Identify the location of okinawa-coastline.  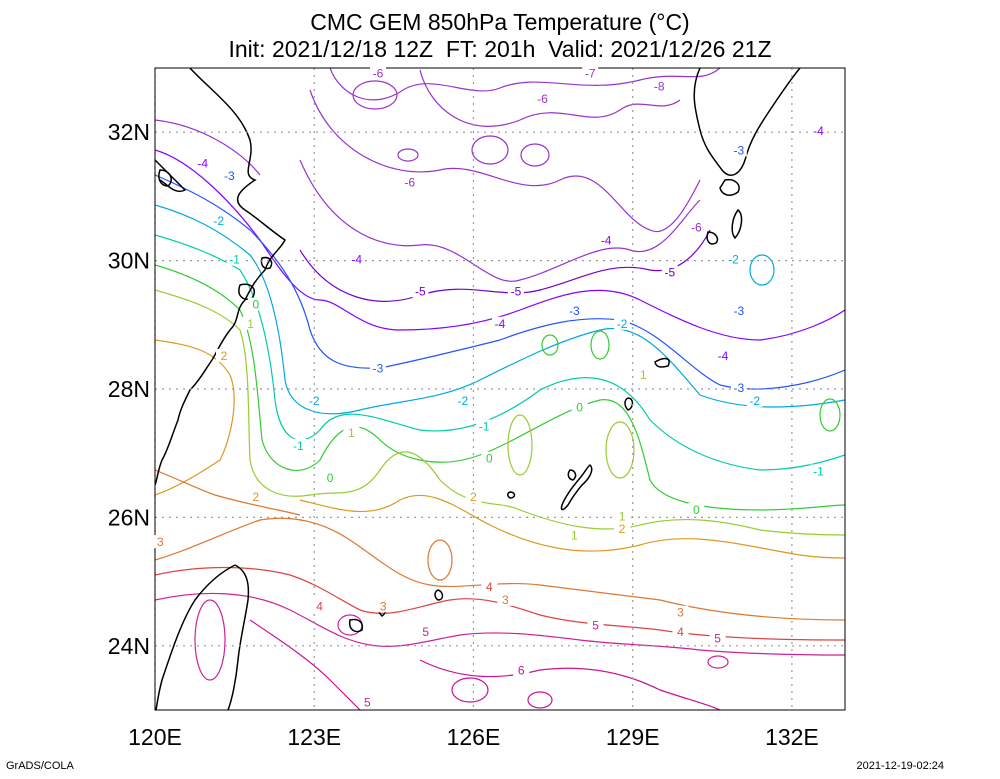
(576, 487).